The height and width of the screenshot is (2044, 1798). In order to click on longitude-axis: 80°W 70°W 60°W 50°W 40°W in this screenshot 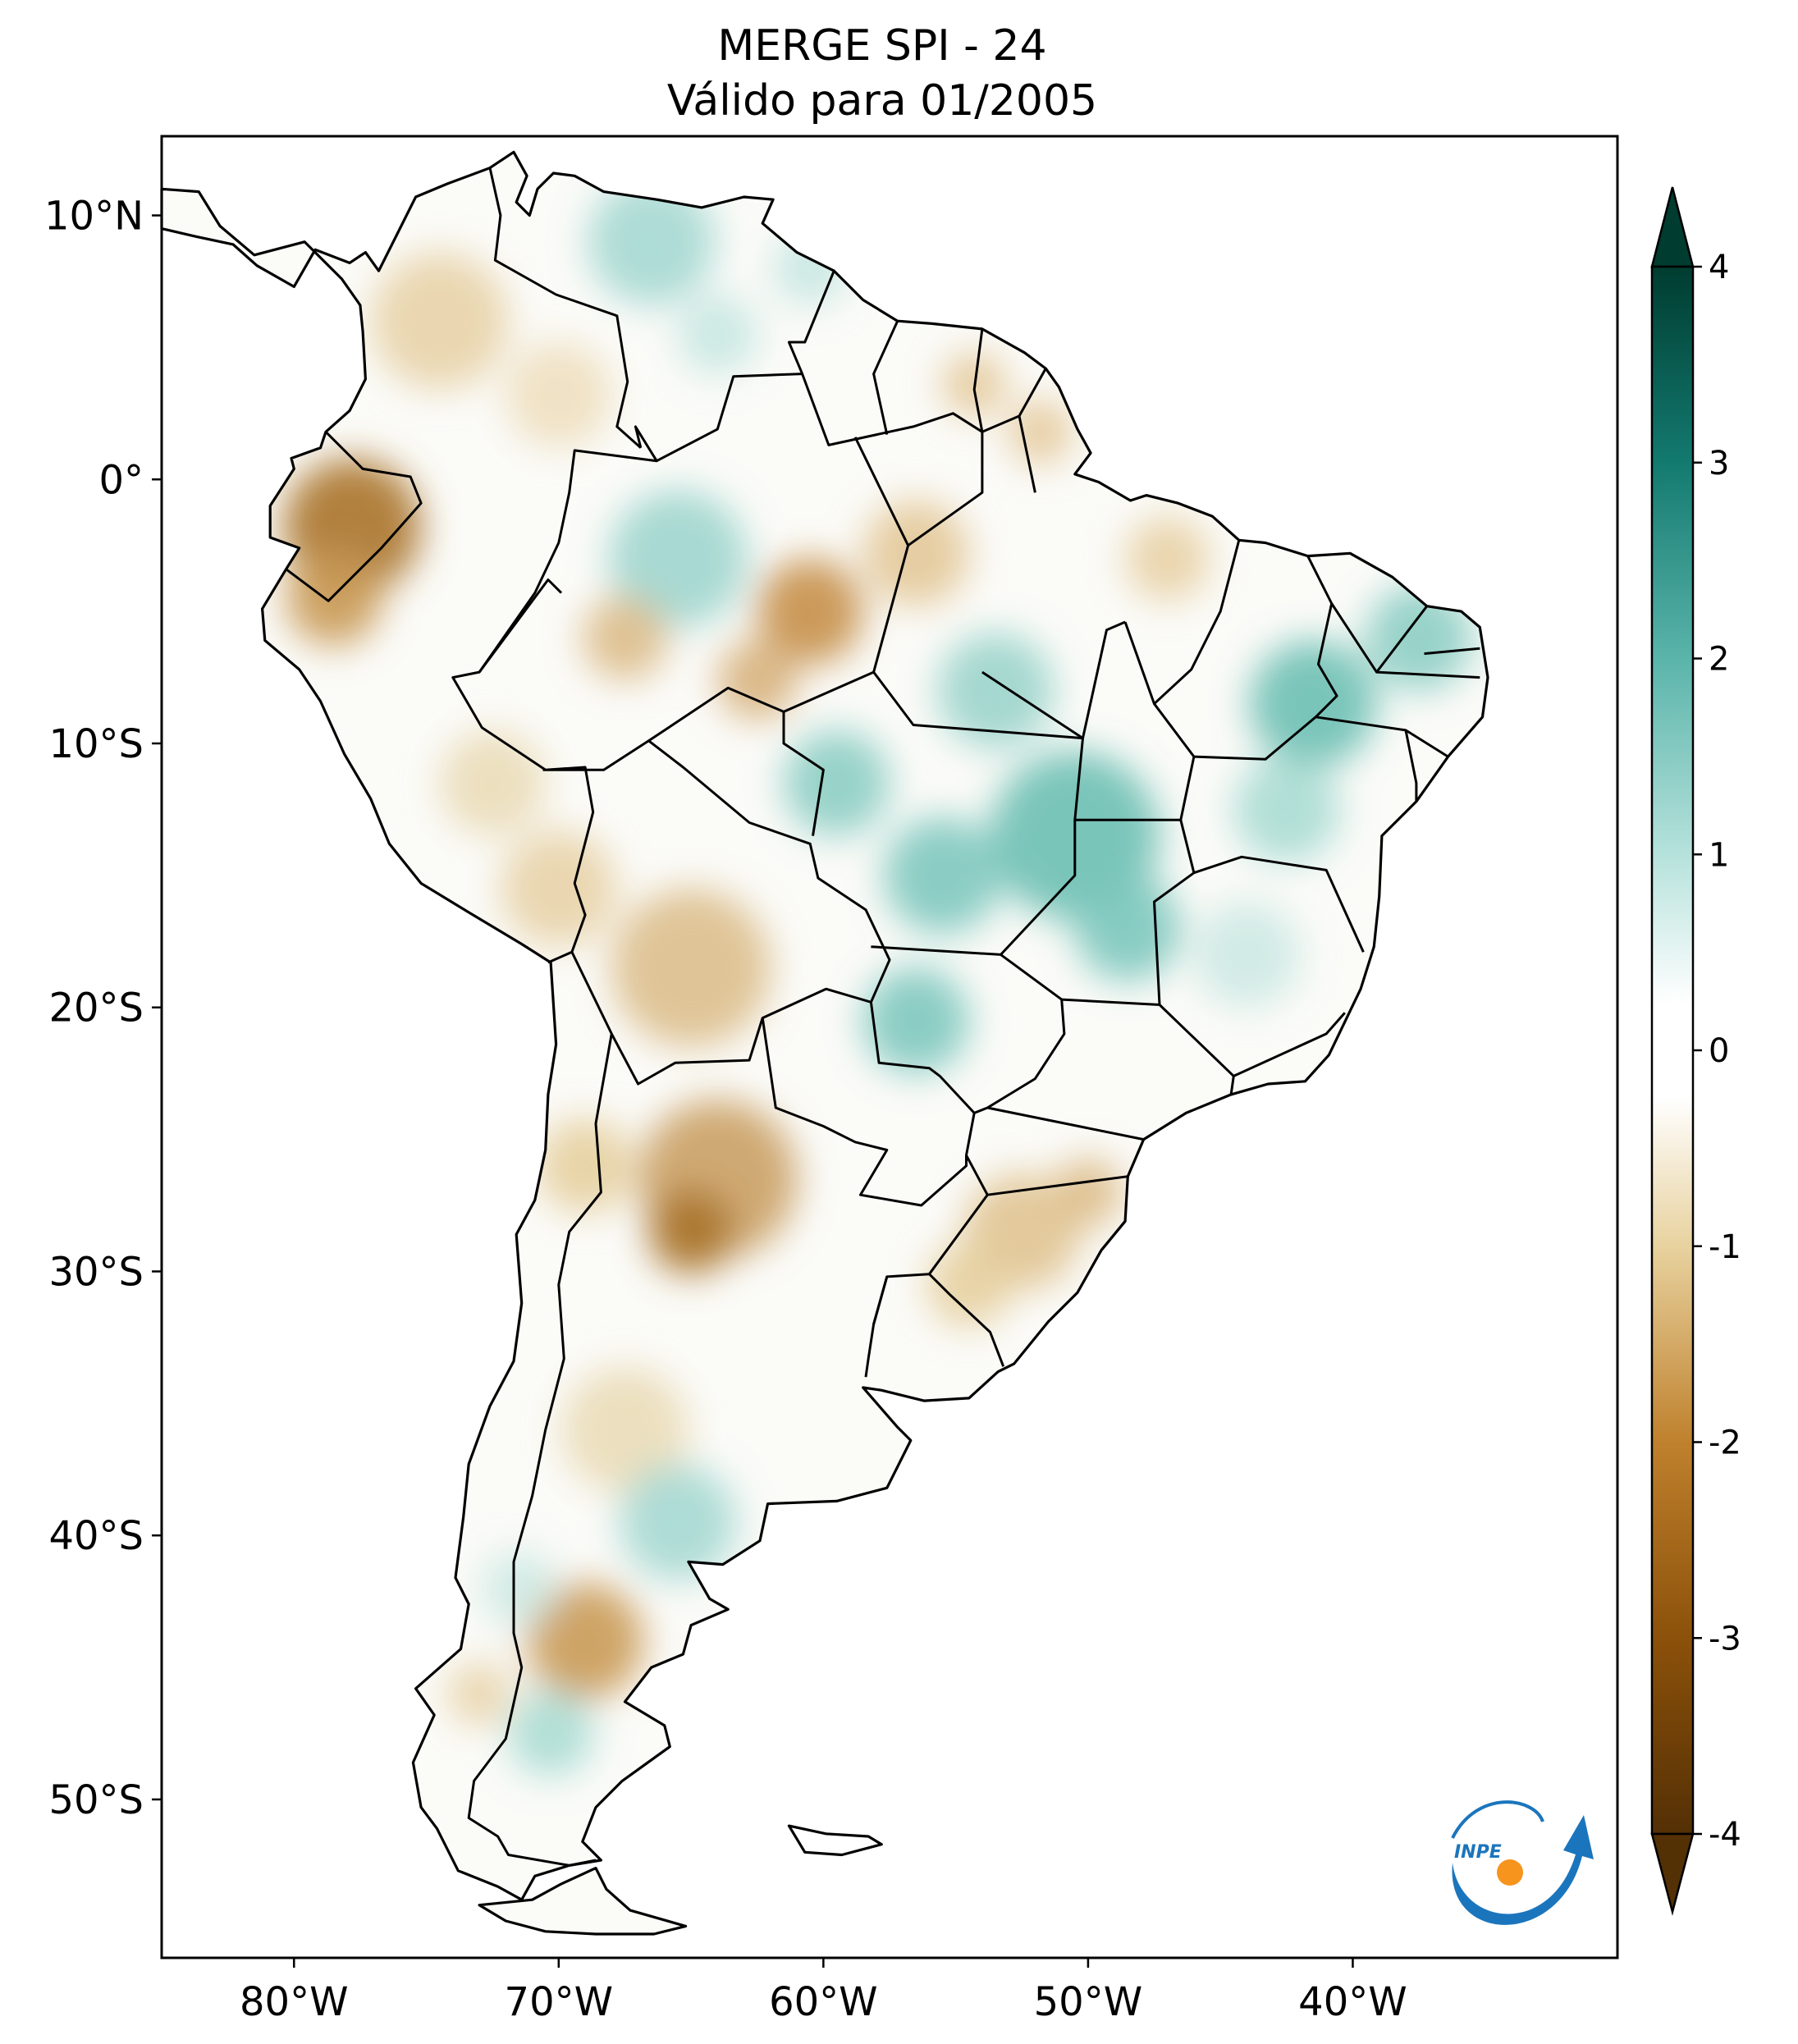, I will do `click(823, 1992)`.